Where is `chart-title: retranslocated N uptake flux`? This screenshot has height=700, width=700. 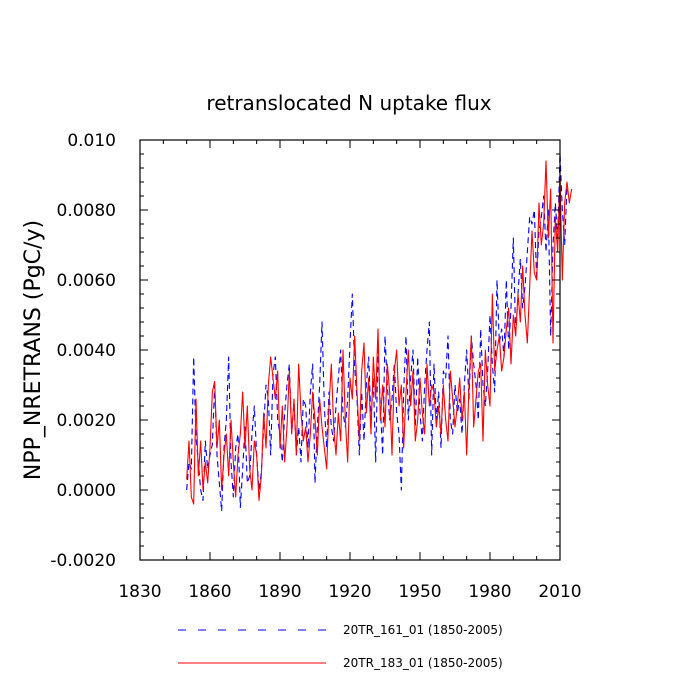 chart-title: retranslocated N uptake flux is located at coordinates (348, 103).